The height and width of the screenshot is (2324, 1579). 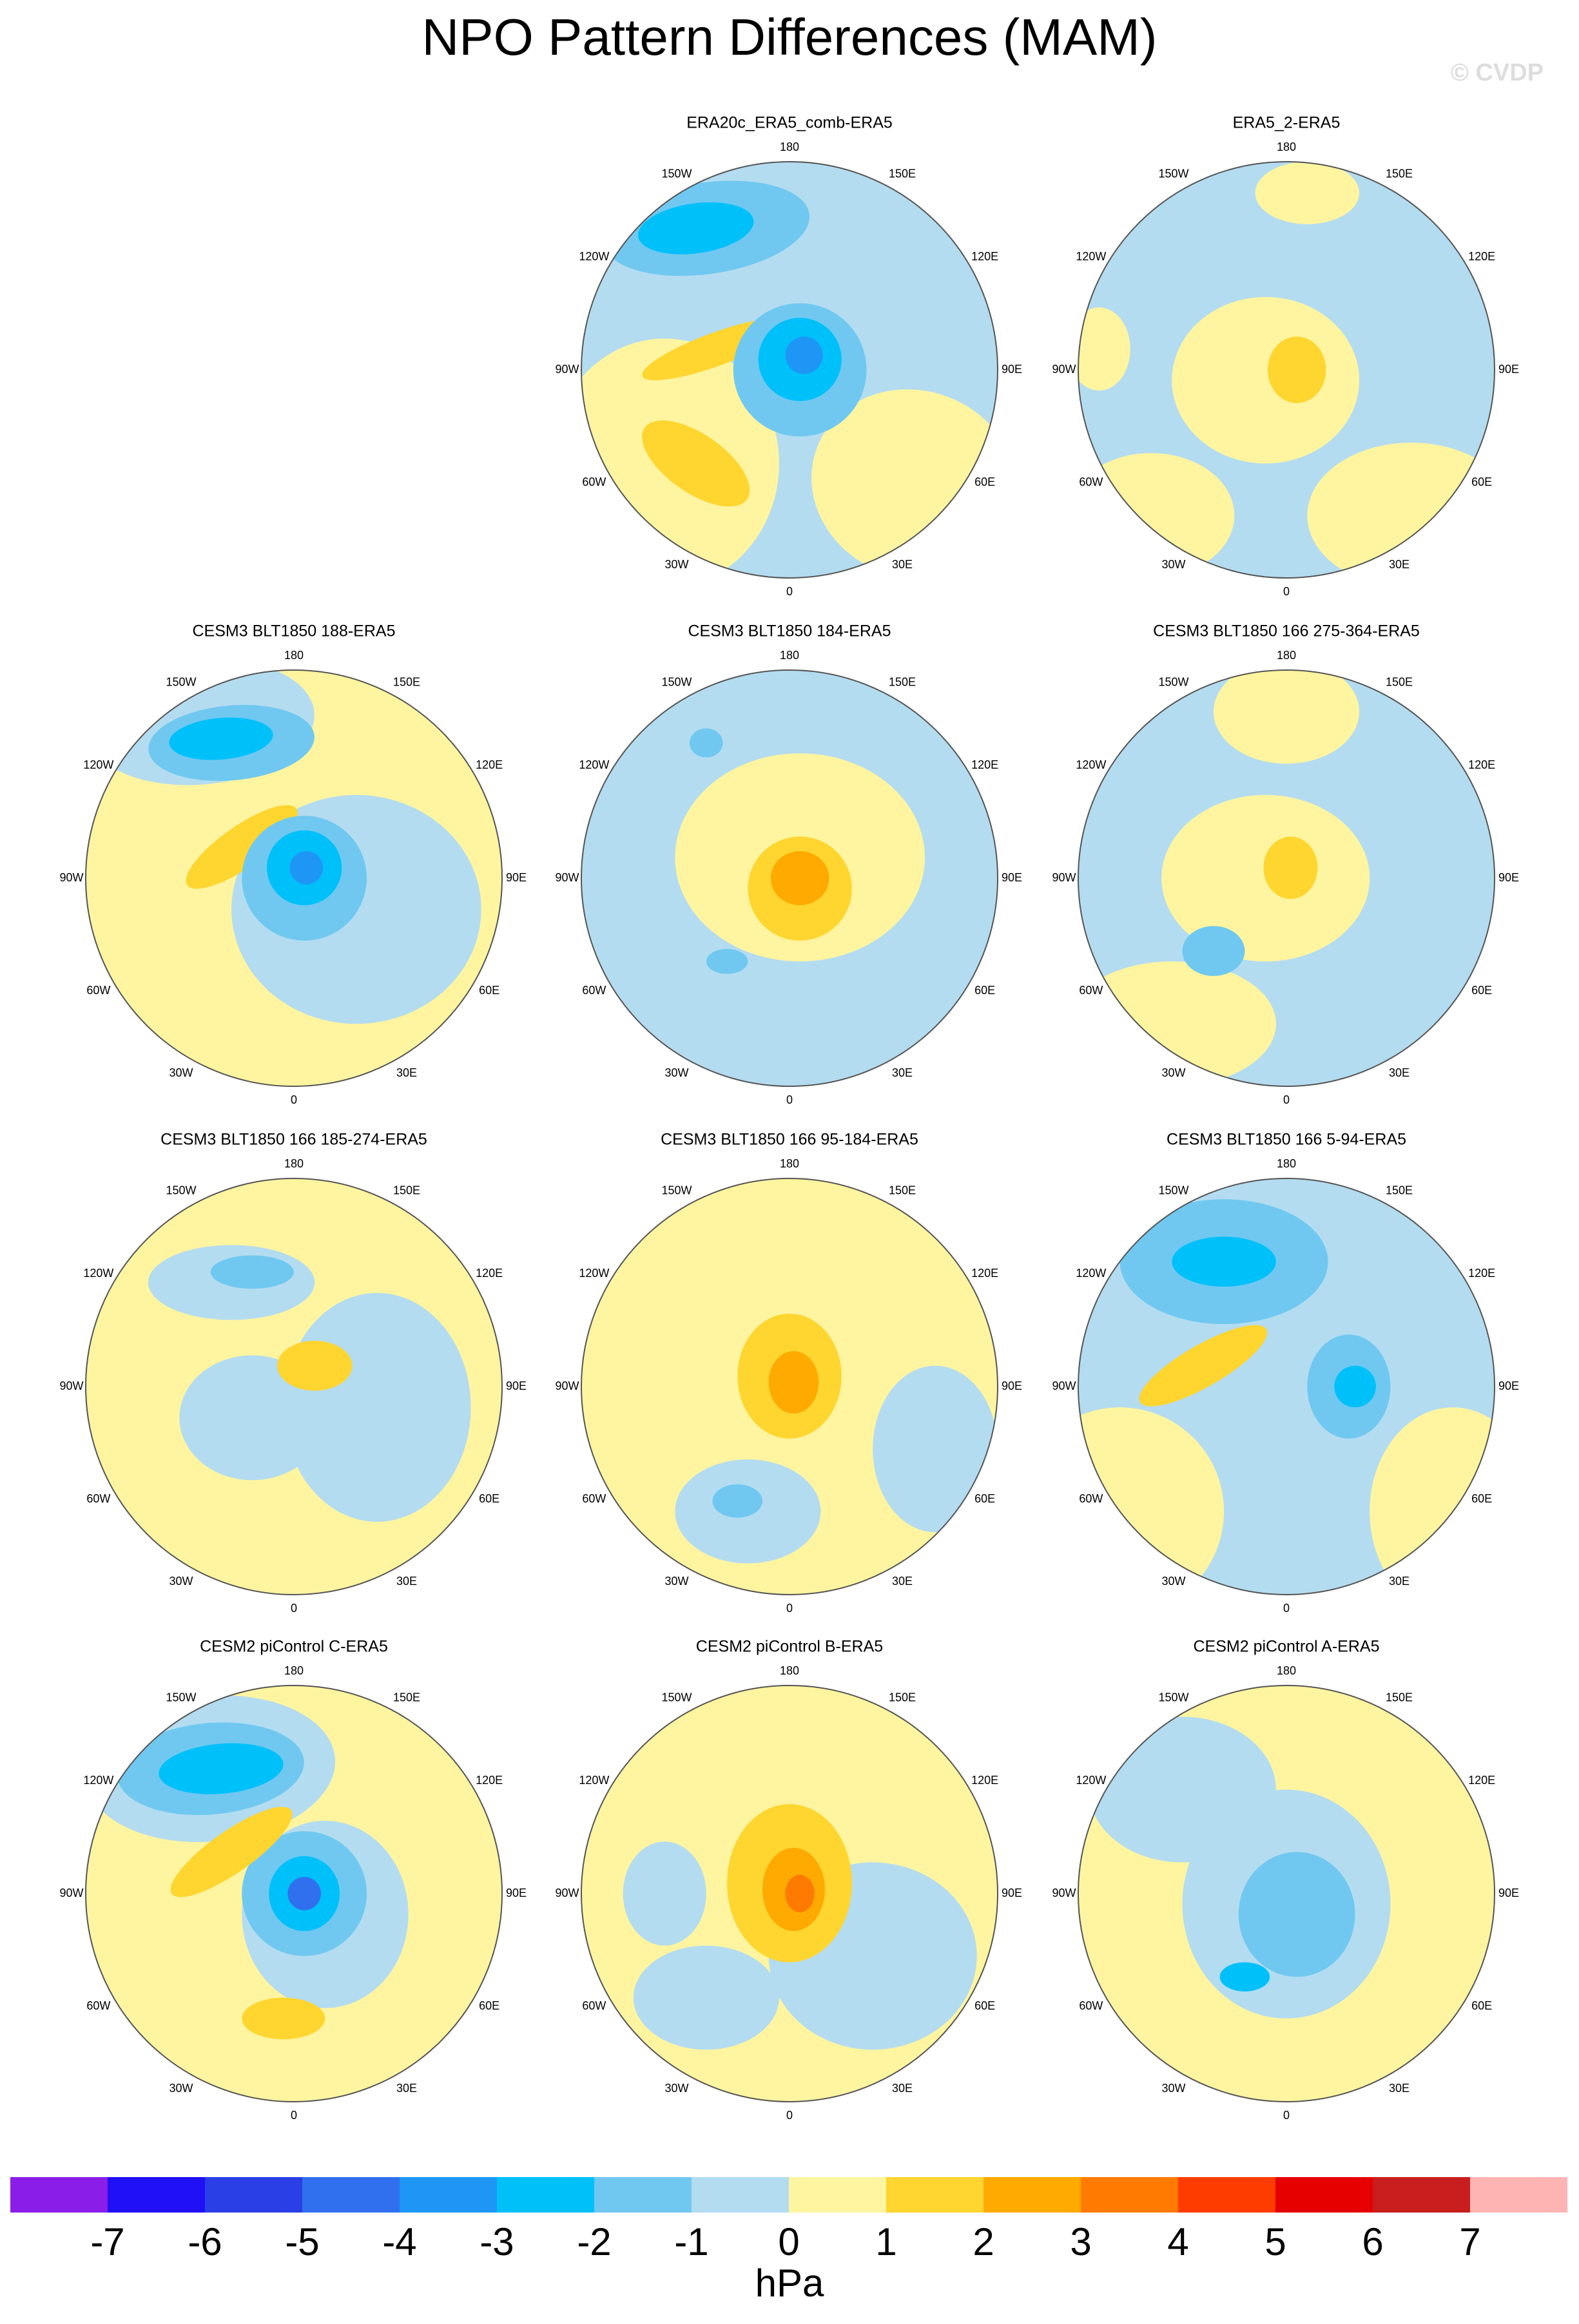 I want to click on panel-title: CESM3 BLT1850 188-ERA5, so click(x=294, y=631).